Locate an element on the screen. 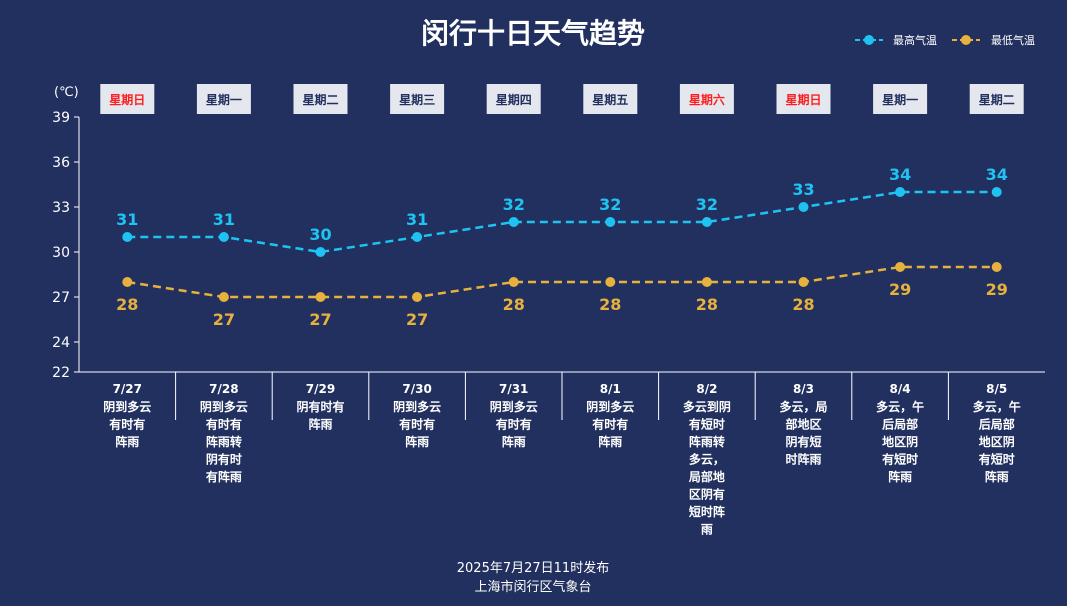 The image size is (1067, 606). y-tick-label: 22 is located at coordinates (61, 373).